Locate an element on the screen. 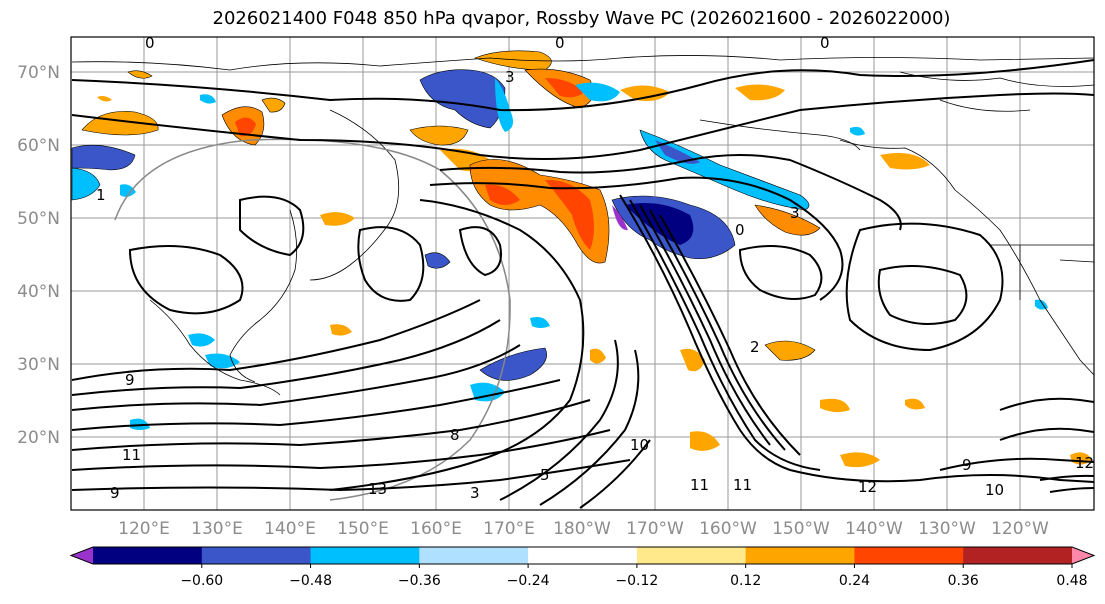 The width and height of the screenshot is (1105, 604). canada-borders is located at coordinates (997, 91).